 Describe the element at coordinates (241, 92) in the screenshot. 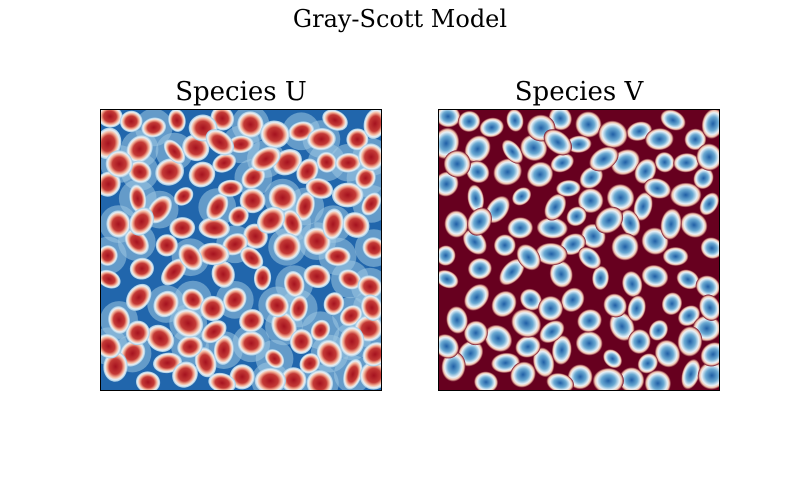

I see `panel-title-u: Species U` at that location.